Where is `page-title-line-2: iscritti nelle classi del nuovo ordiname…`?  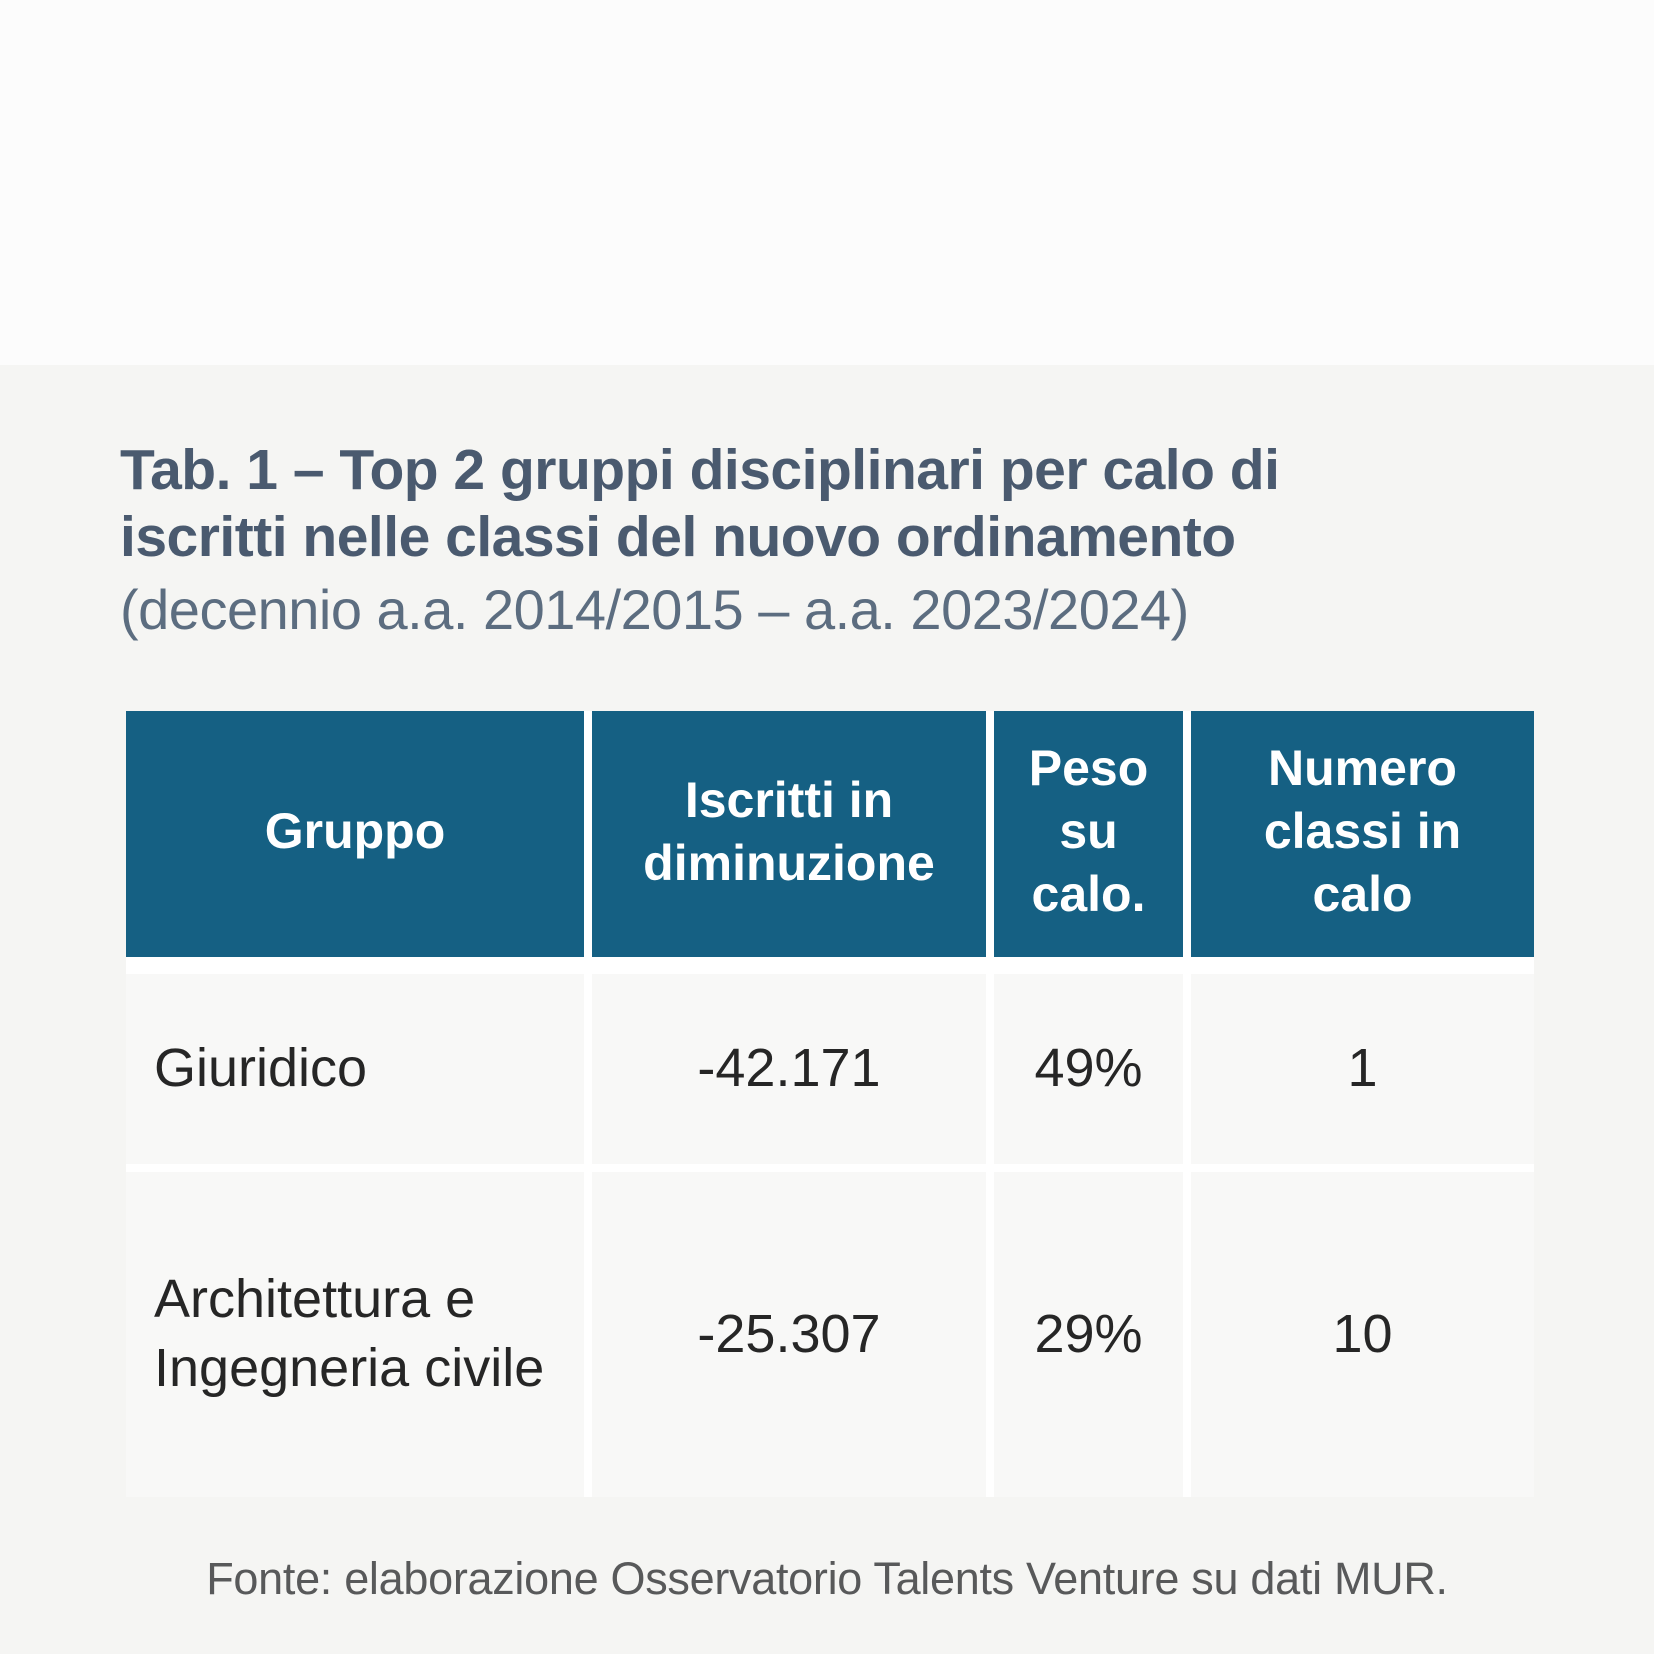
page-title-line-2: iscritti nelle classi del nuovo ordiname… is located at coordinates (678, 536).